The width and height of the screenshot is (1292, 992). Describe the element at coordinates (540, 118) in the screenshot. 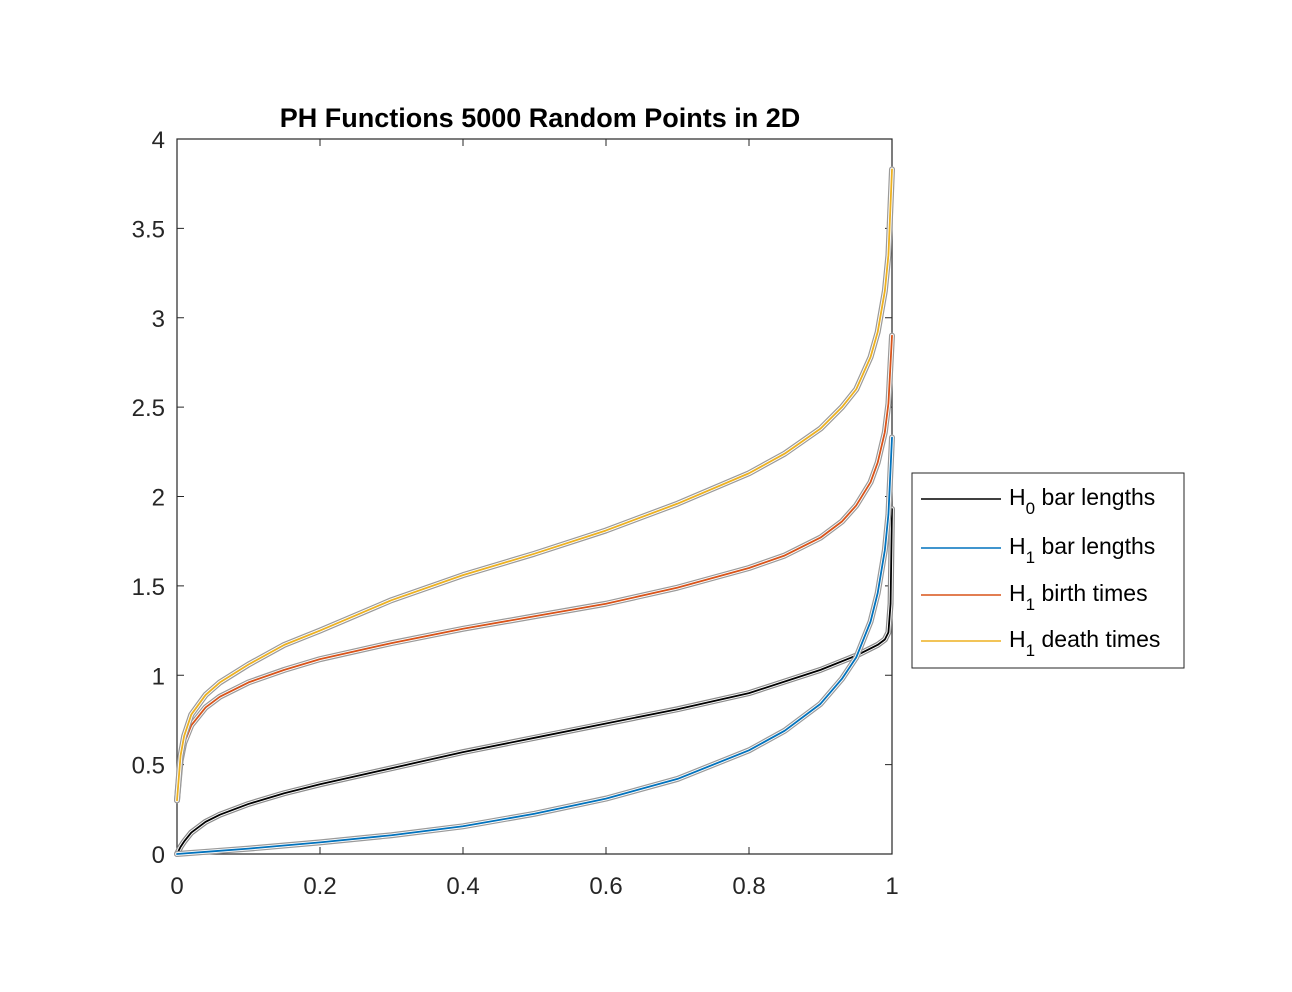

I see `chart-title: PH Functions 5000 Random Points in 2D` at that location.